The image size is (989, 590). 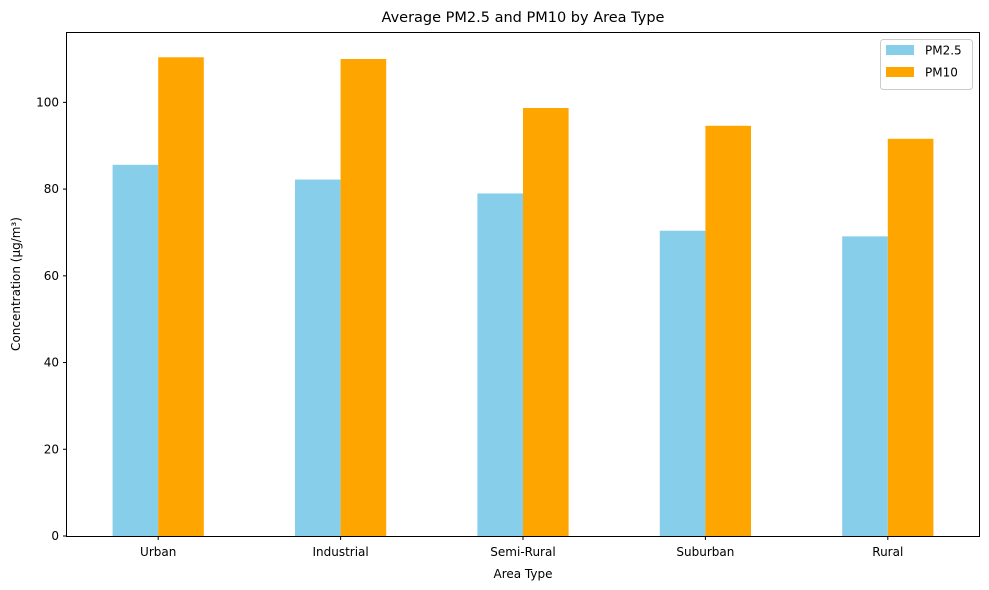 What do you see at coordinates (682, 383) in the screenshot?
I see `bar-pm2-5-suburban` at bounding box center [682, 383].